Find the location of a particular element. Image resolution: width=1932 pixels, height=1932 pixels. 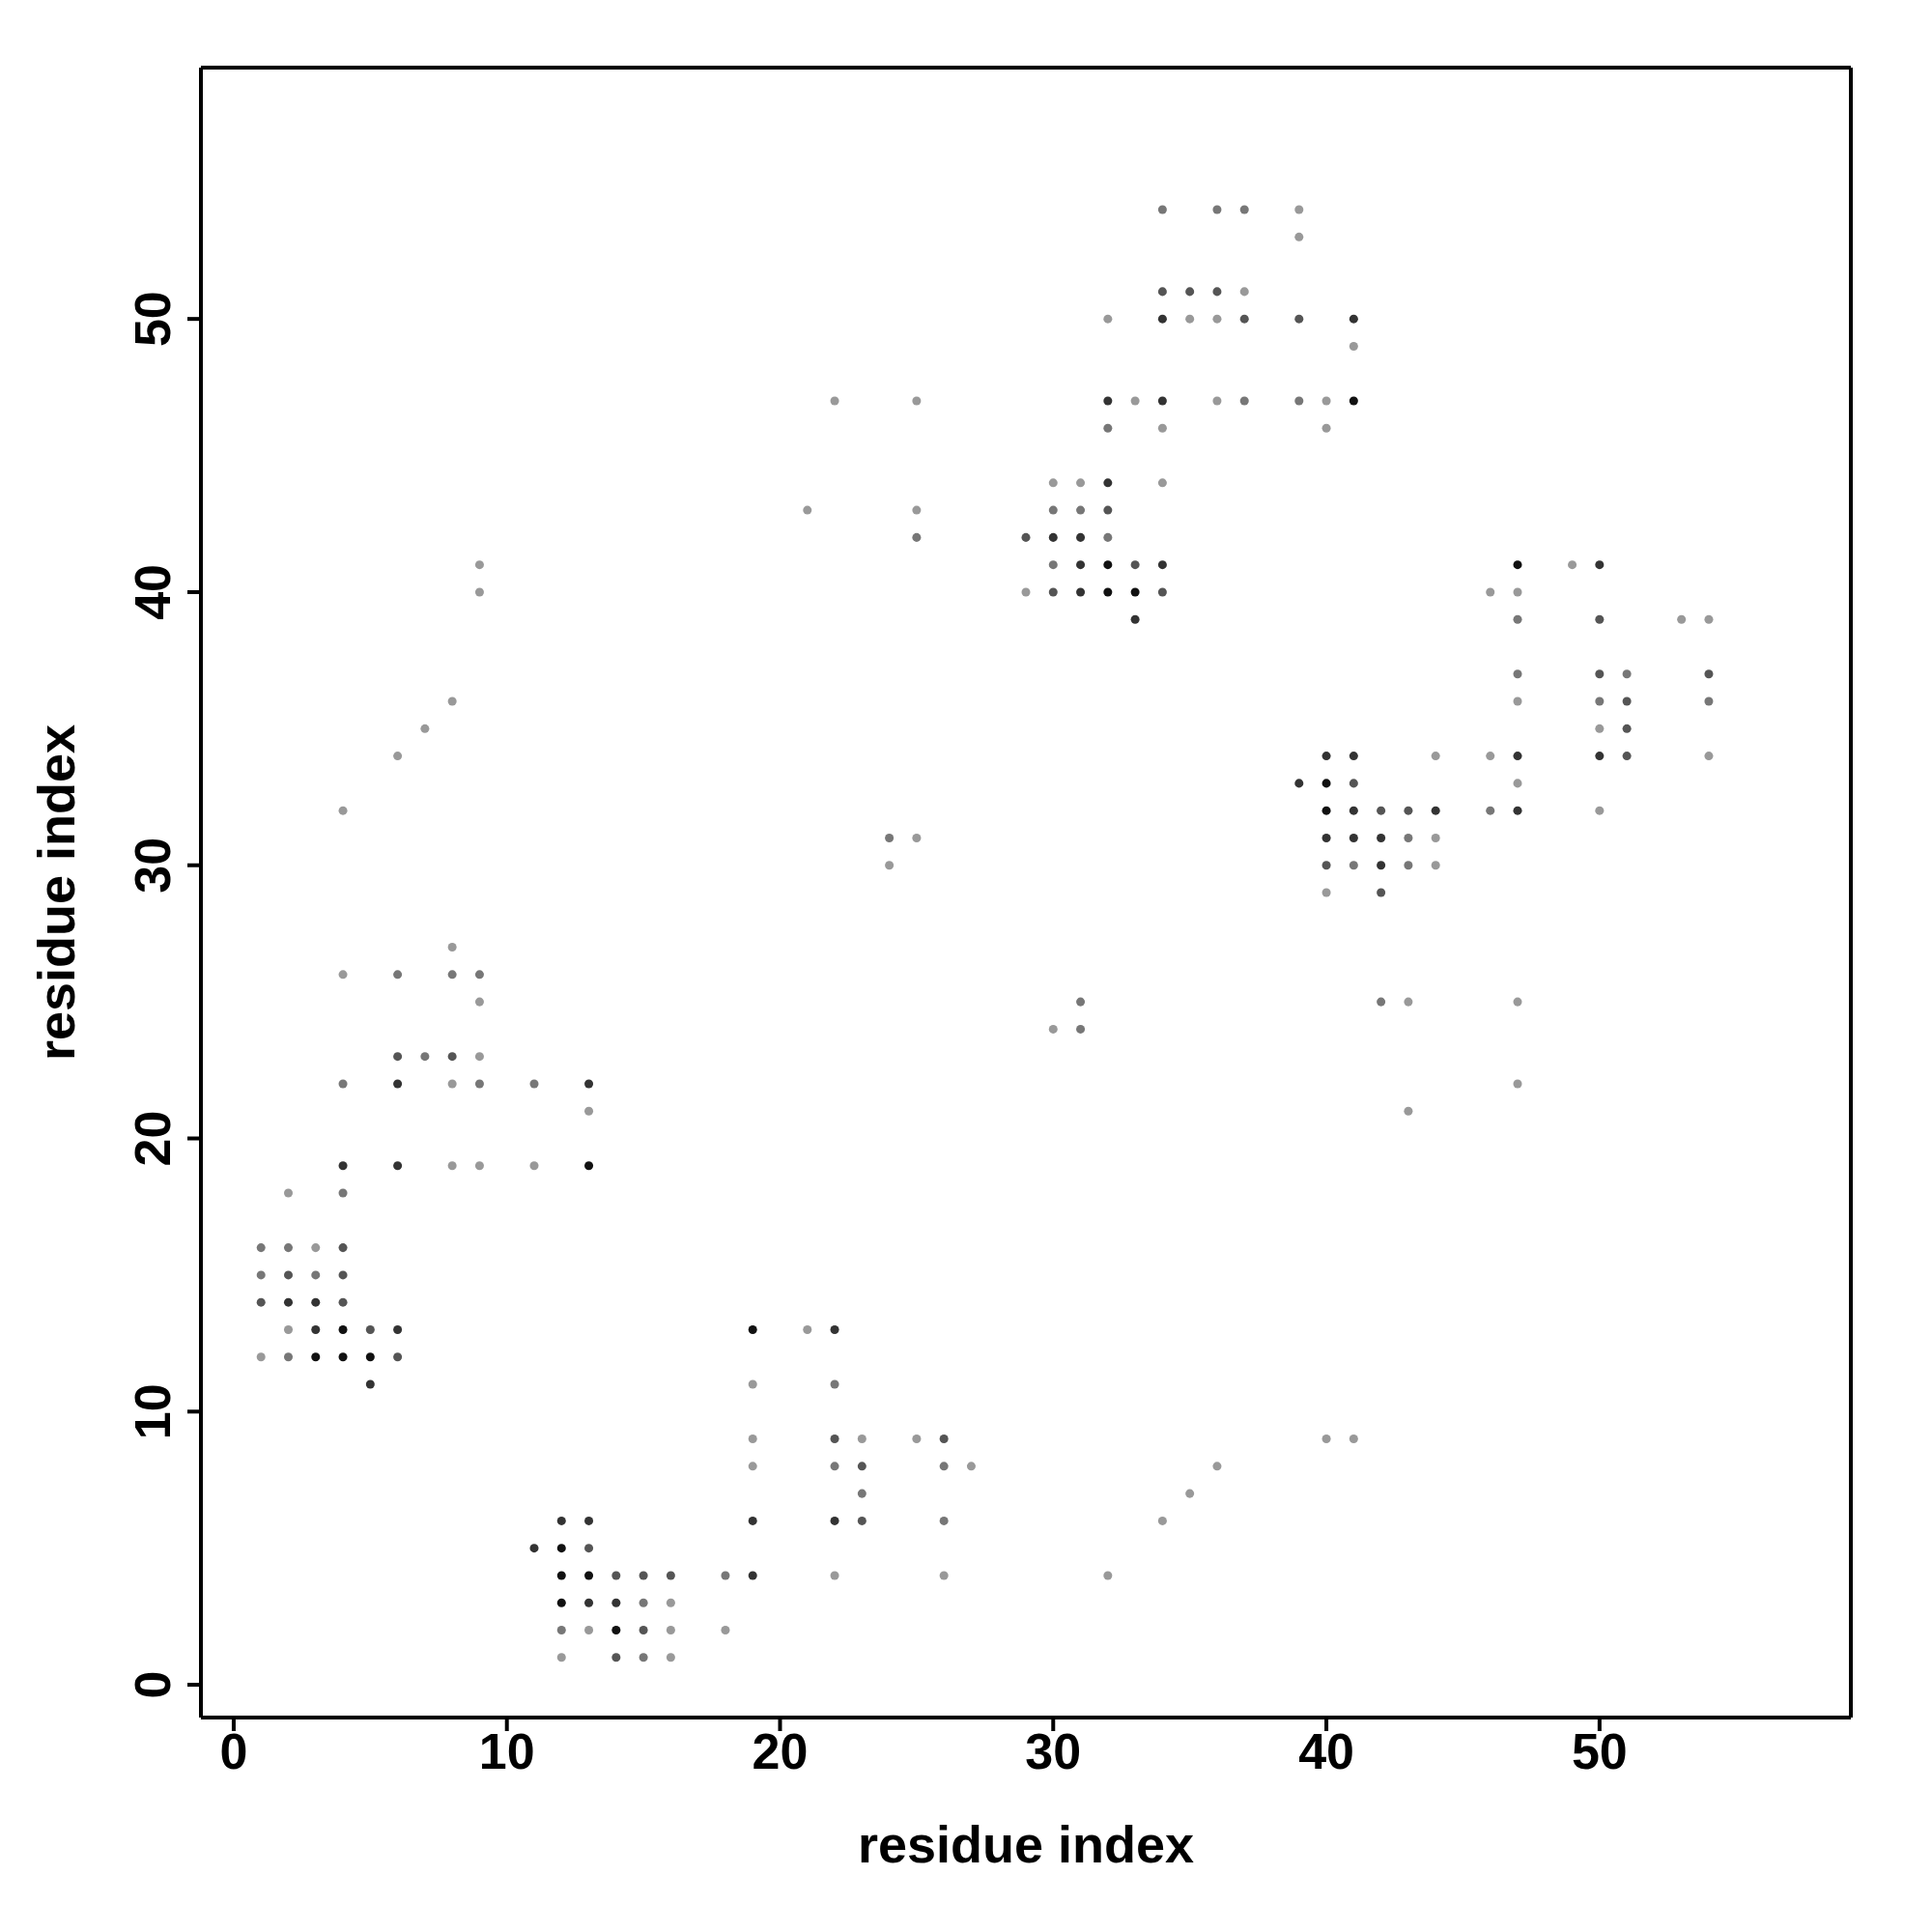

x-axis-title: residue index is located at coordinates (1026, 1844).